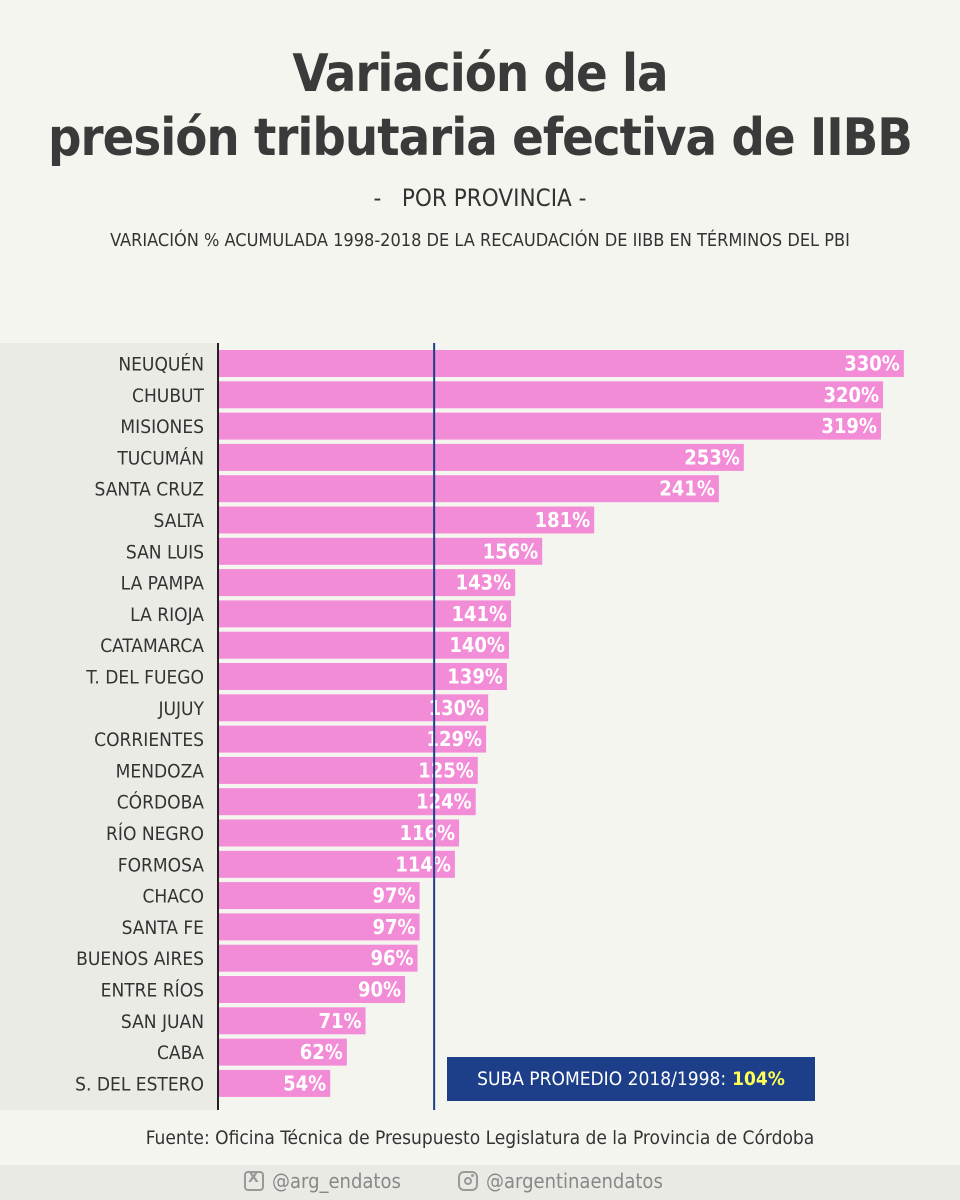 This screenshot has height=1200, width=960. Describe the element at coordinates (144, 678) in the screenshot. I see `category-label: T. DEL FUEGO` at that location.